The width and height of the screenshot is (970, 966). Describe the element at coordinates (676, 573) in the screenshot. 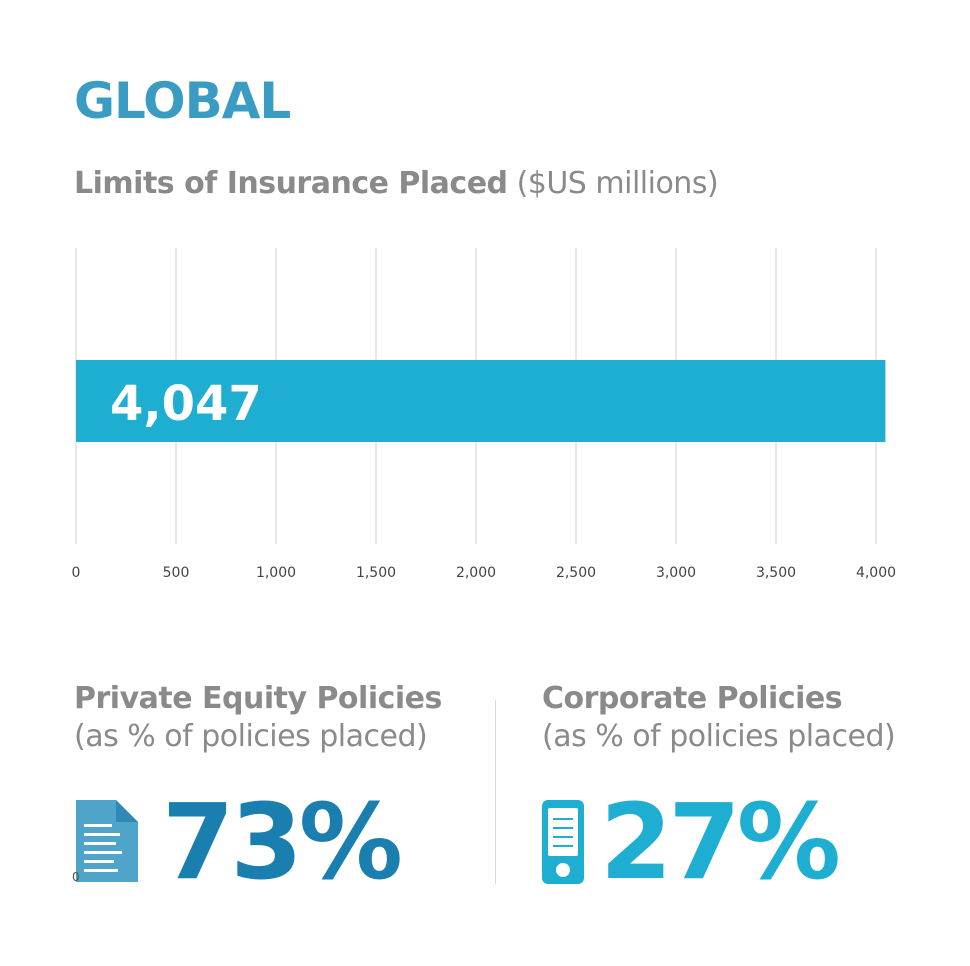

I see `x-tick-label: 3,000` at that location.